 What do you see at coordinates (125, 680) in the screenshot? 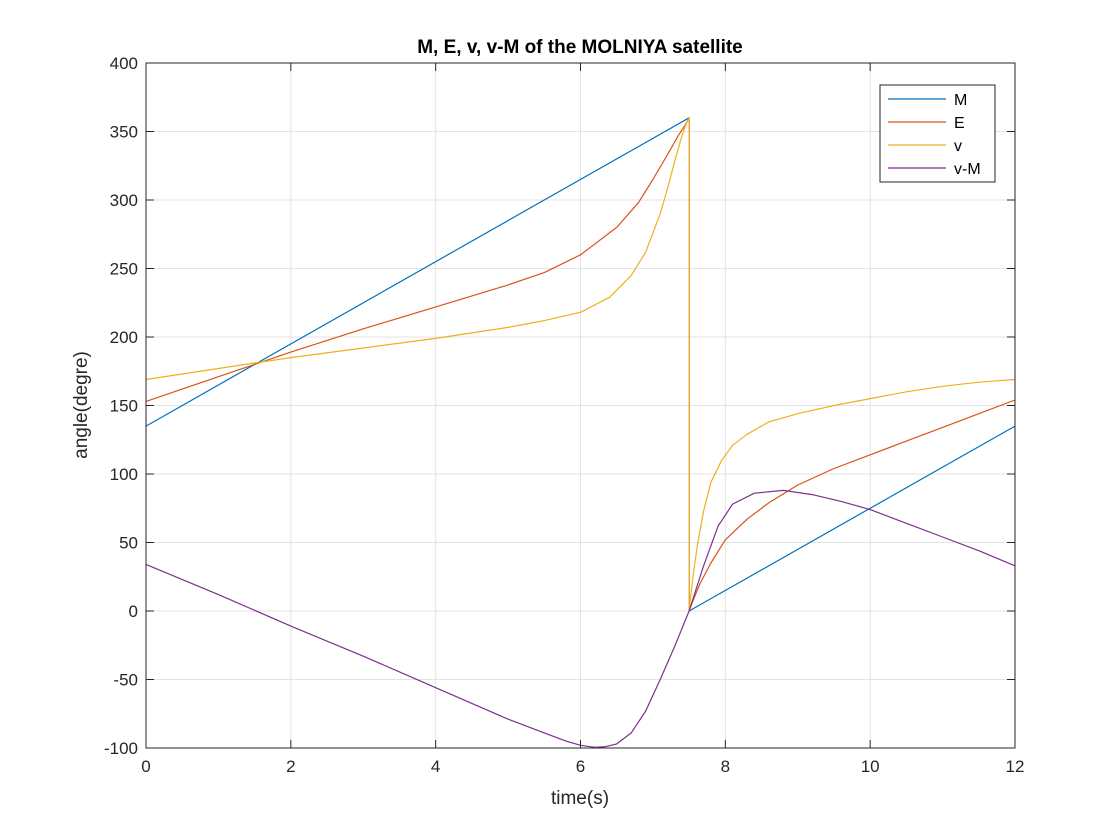
I see `y-tick-label: -50` at bounding box center [125, 680].